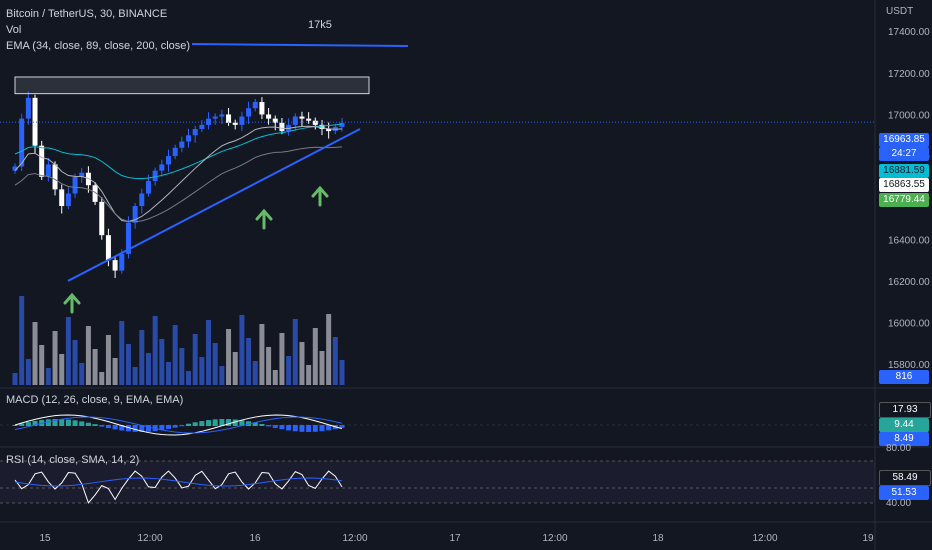 The image size is (932, 550). Describe the element at coordinates (95, 400) in the screenshot. I see `macd-legend: MACD (12, 26, close, 9, EMA, EMA)` at that location.